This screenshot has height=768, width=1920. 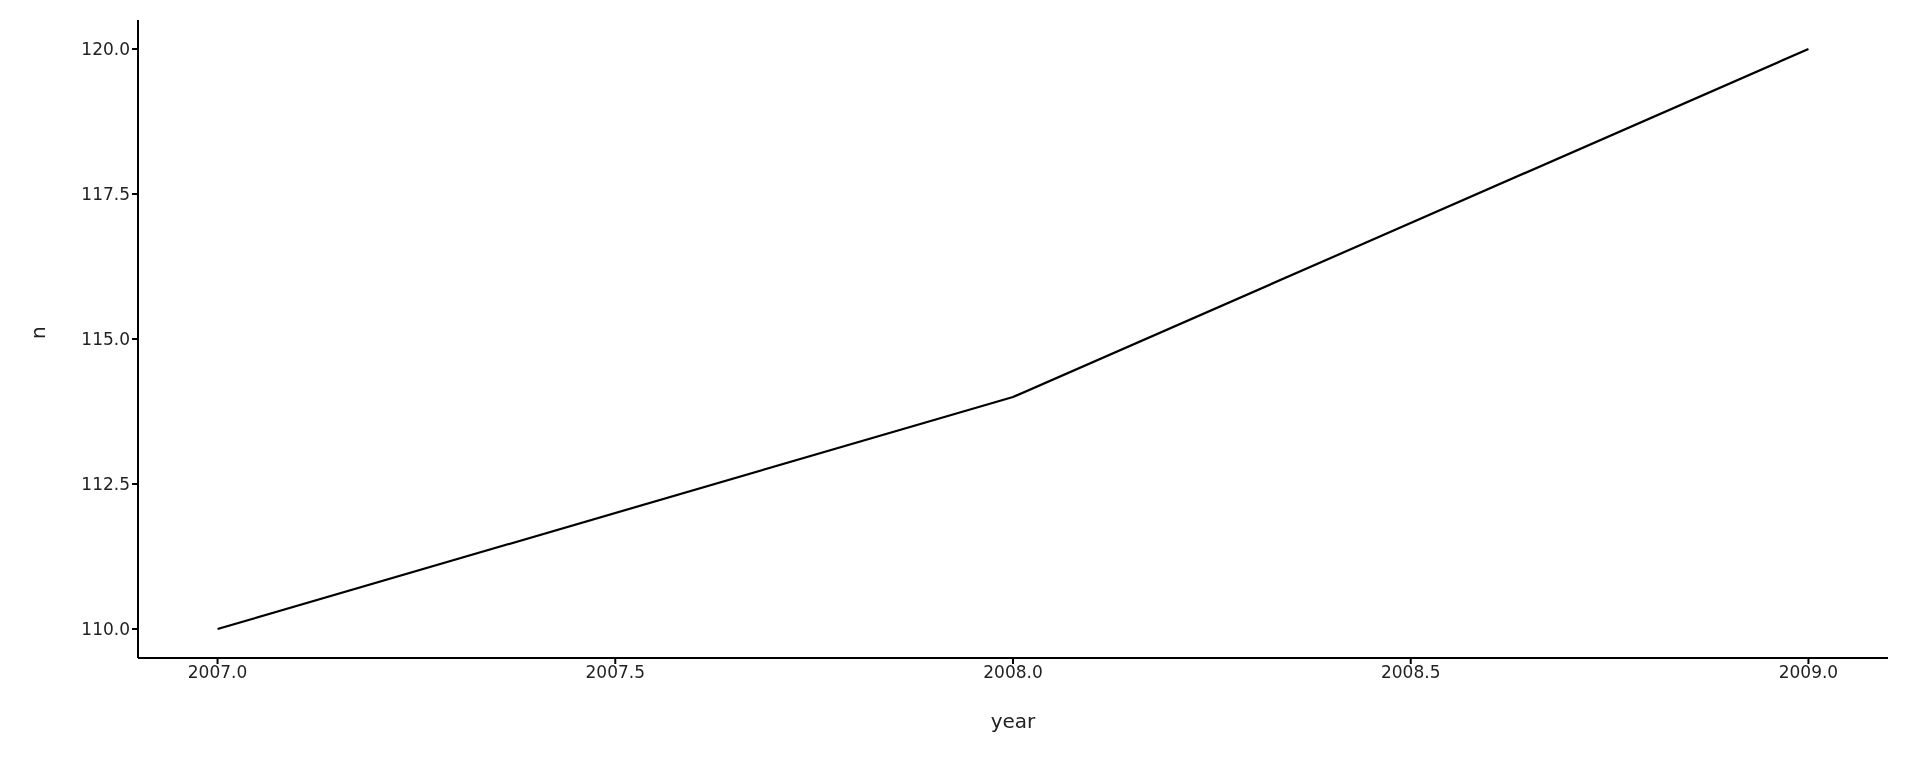 I want to click on y-tick-label: 117.5, so click(x=105, y=194).